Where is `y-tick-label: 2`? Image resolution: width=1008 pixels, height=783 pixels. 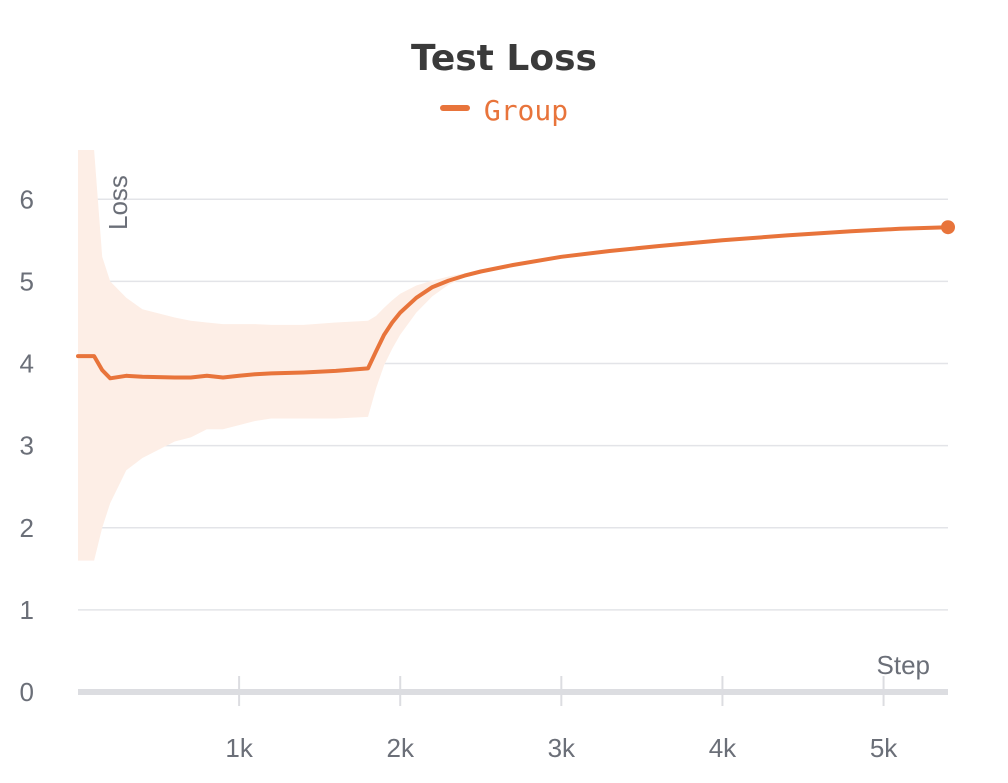 y-tick-label: 2 is located at coordinates (27, 528).